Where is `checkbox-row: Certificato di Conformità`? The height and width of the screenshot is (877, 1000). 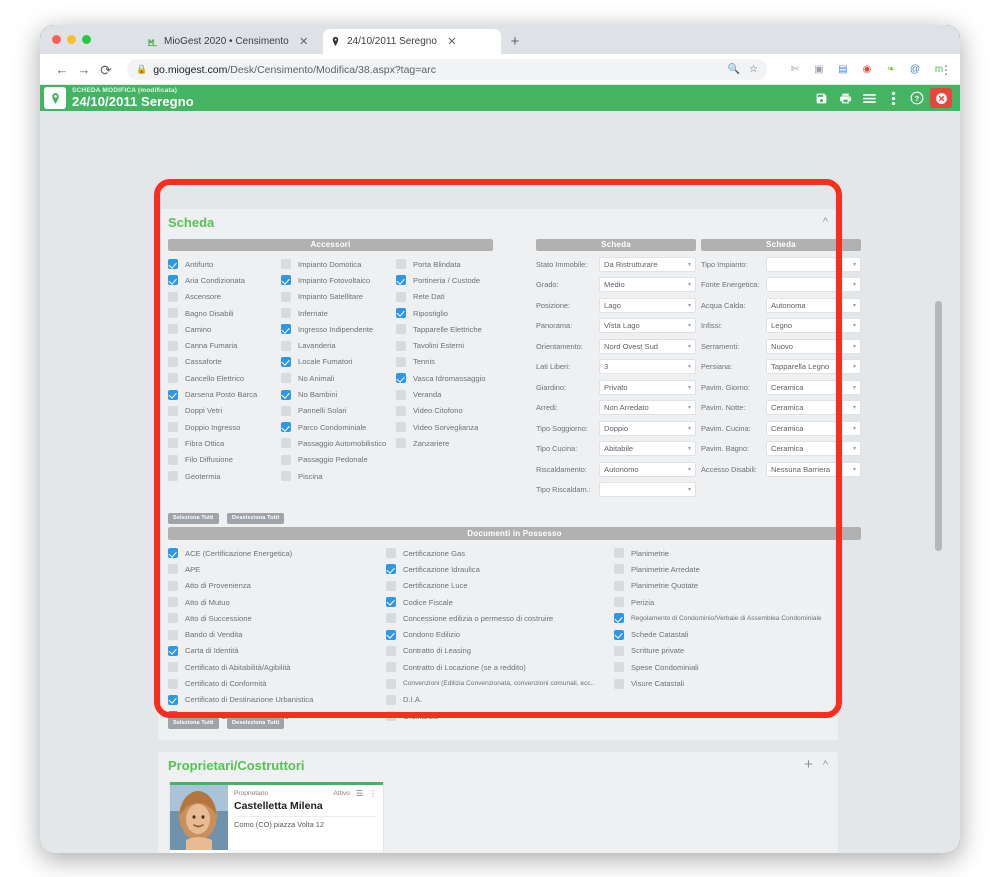 checkbox-row: Certificato di Conformità is located at coordinates (275, 683).